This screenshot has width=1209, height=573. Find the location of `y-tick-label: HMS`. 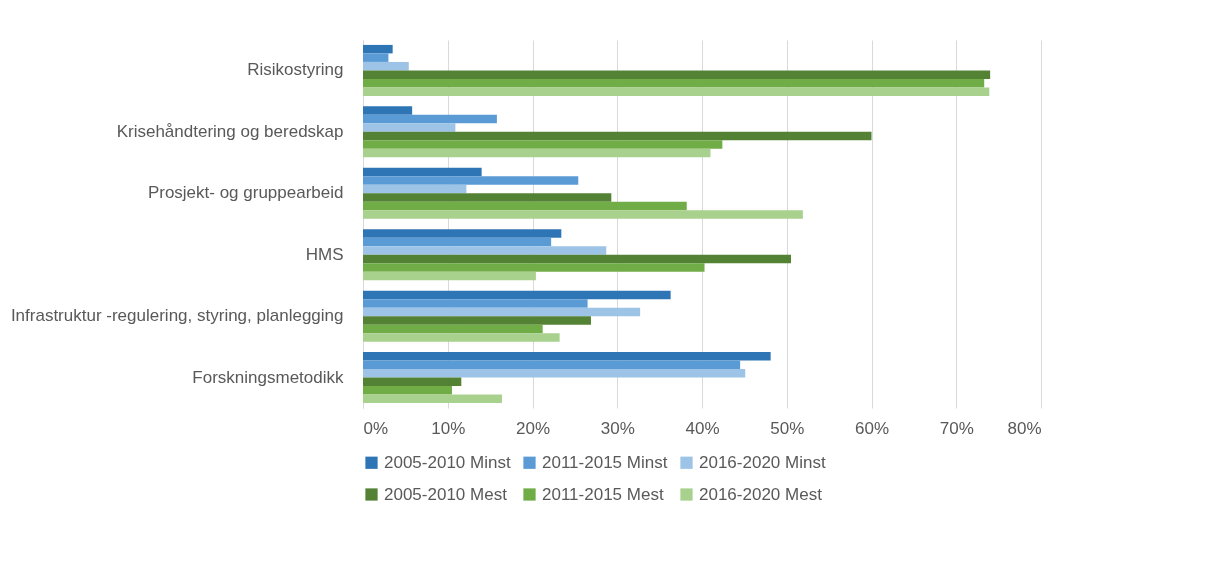

y-tick-label: HMS is located at coordinates (324, 254).